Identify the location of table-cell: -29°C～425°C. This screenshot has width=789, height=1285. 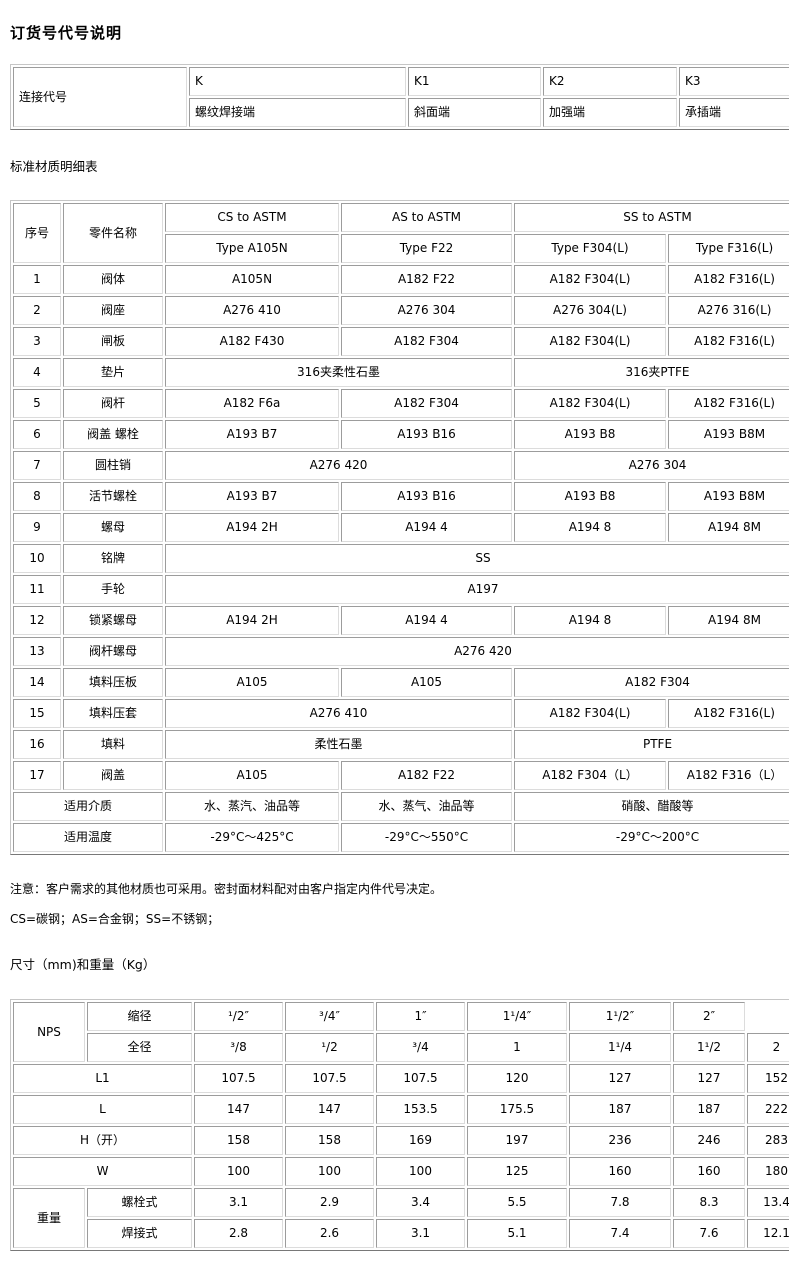
(252, 837).